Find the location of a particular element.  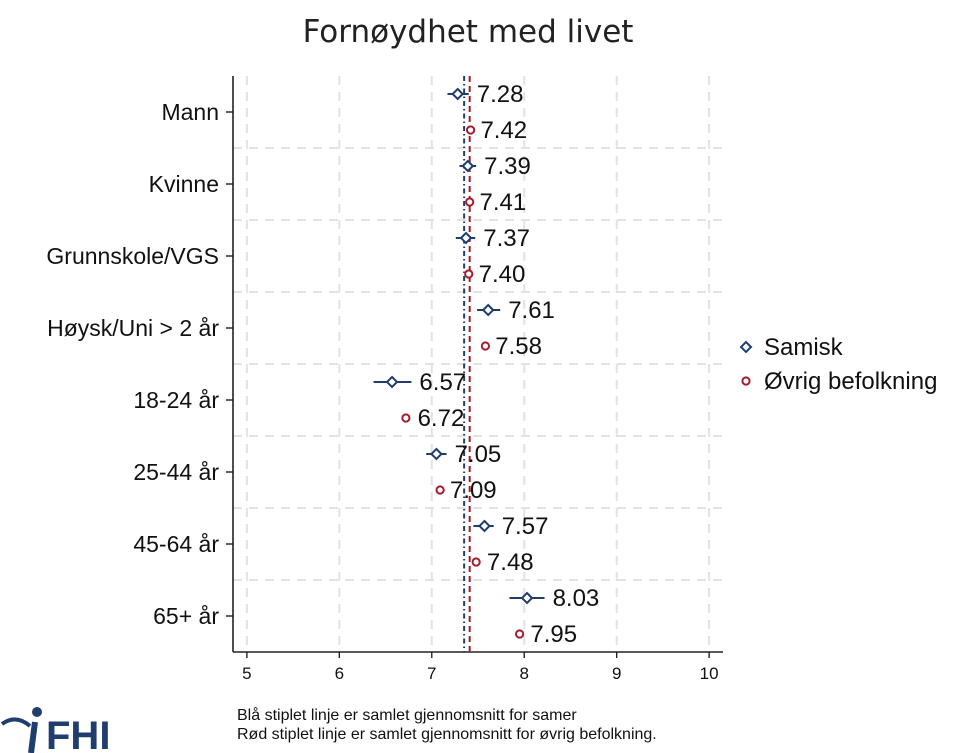

legend: Samisk Øvrig befolkning is located at coordinates (838, 364).